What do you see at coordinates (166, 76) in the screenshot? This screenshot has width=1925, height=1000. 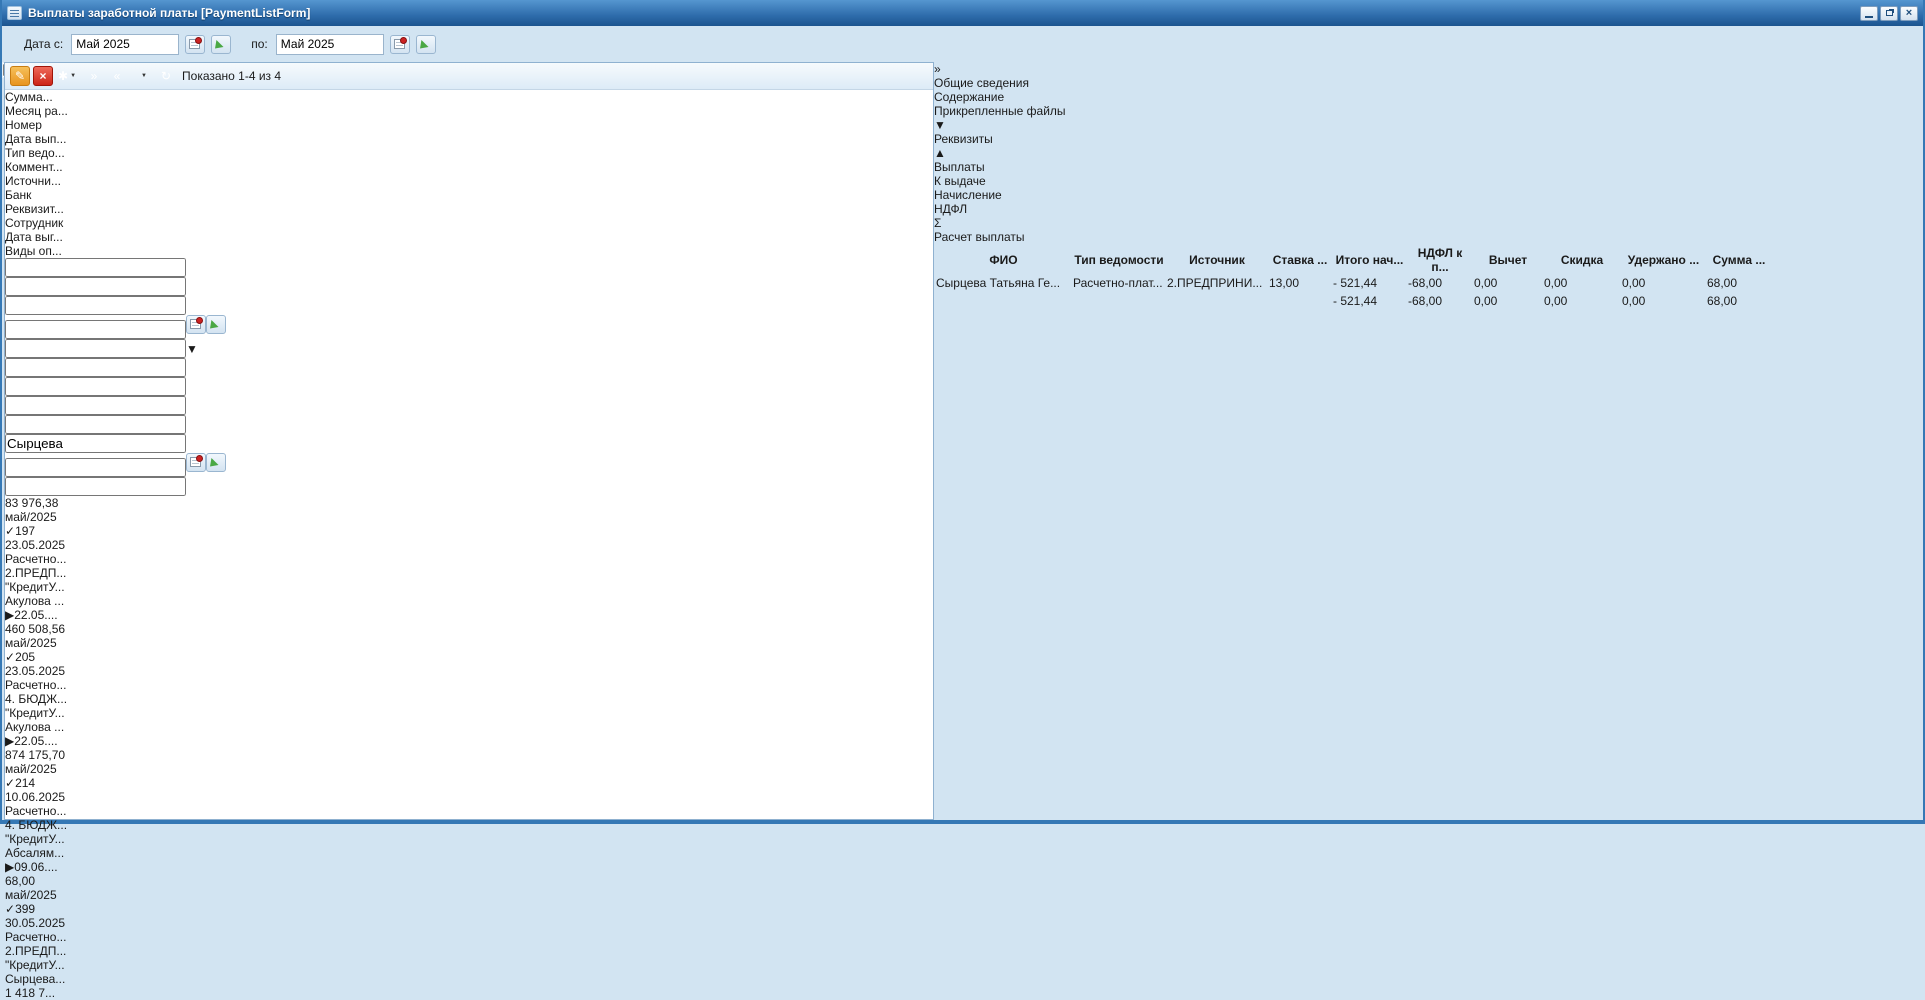 I see `refresh-button: ↻` at bounding box center [166, 76].